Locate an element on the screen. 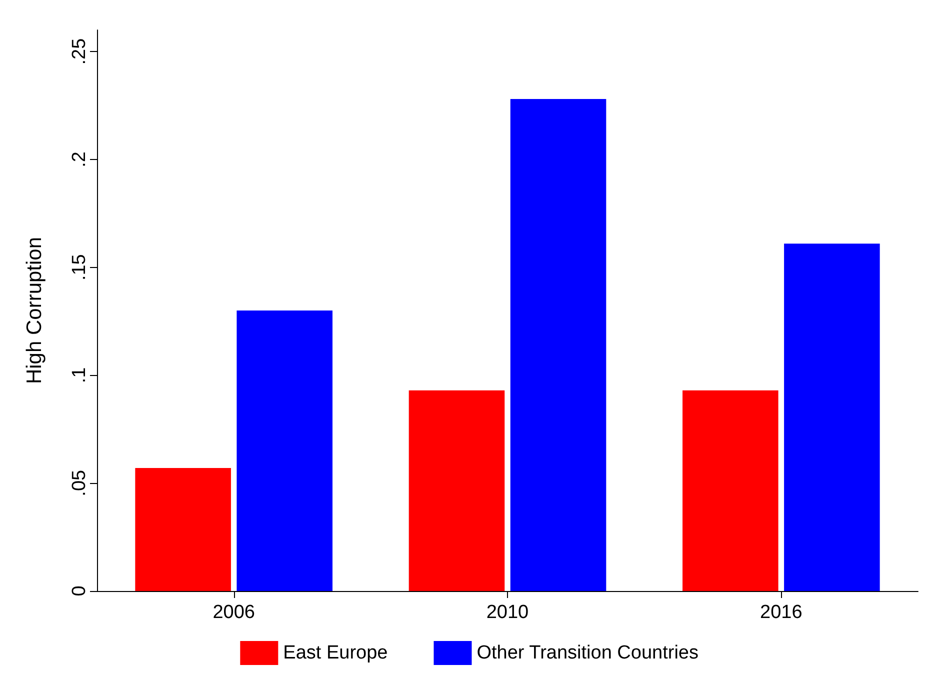 This screenshot has height=678, width=939. y-tick-label: .05 is located at coordinates (79, 483).